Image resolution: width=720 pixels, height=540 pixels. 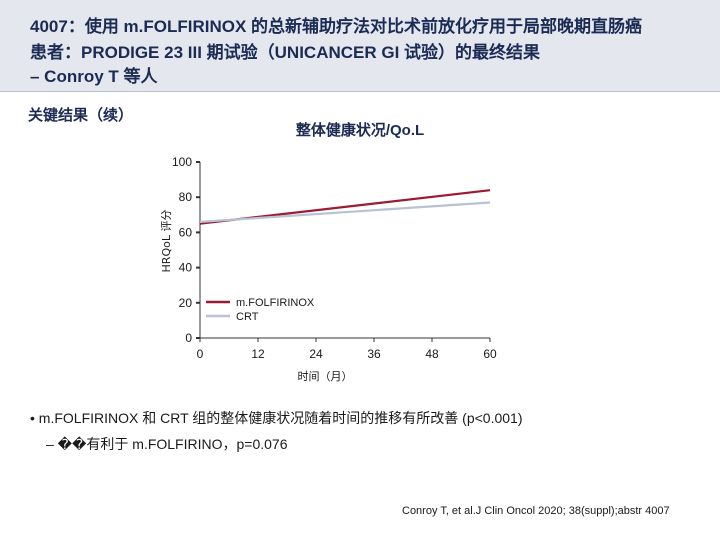 I want to click on x-tick-label: 0, so click(x=200, y=354).